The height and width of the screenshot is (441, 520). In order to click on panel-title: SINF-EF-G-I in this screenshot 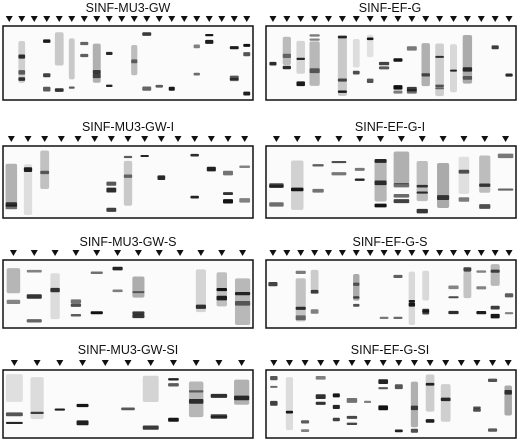, I will do `click(390, 127)`.